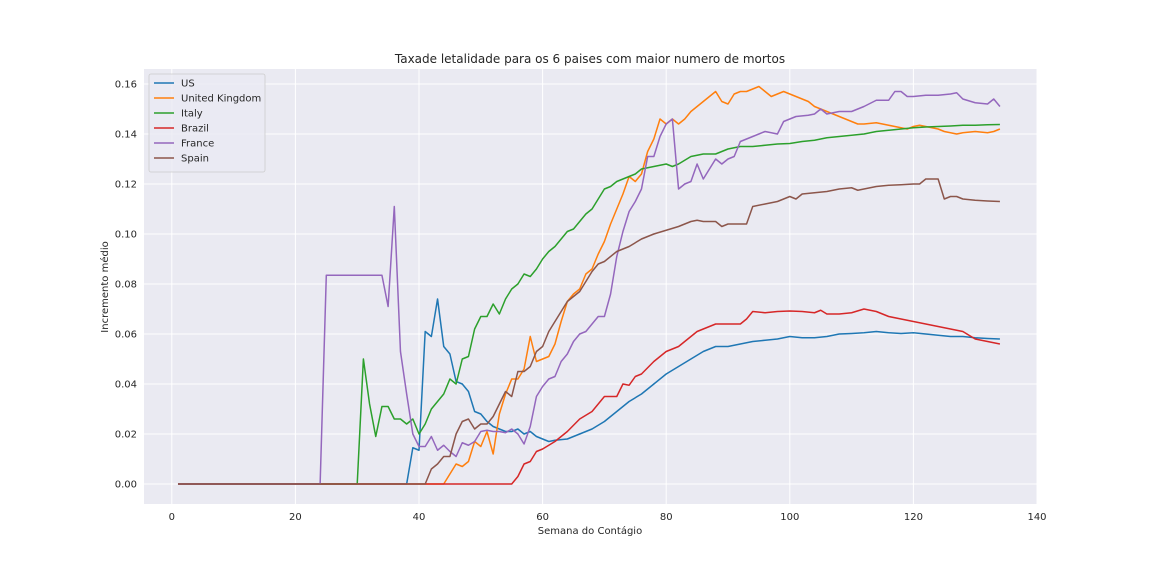 Image resolution: width=1152 pixels, height=576 pixels. Describe the element at coordinates (197, 144) in the screenshot. I see `legend-label: France` at that location.